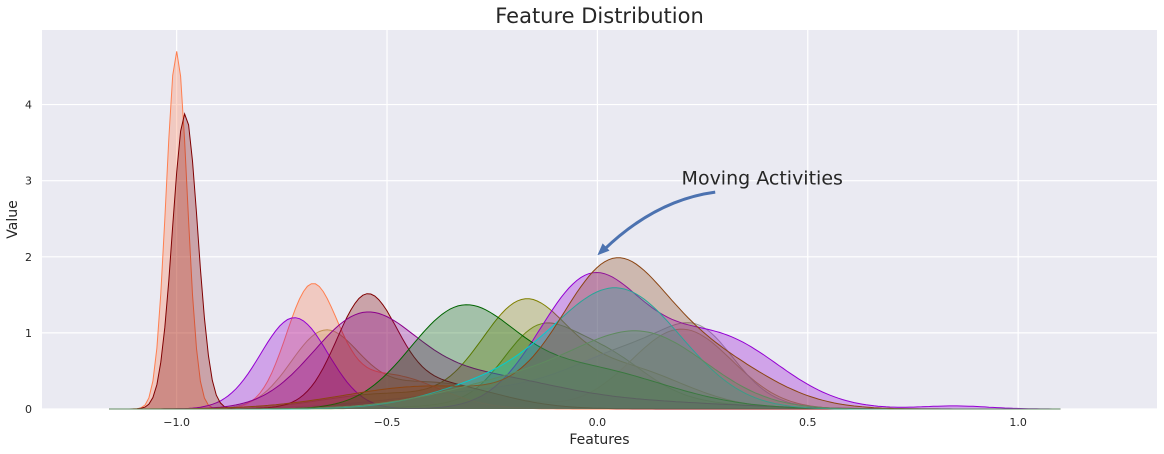  I want to click on y-tick-label: 4, so click(28, 105).